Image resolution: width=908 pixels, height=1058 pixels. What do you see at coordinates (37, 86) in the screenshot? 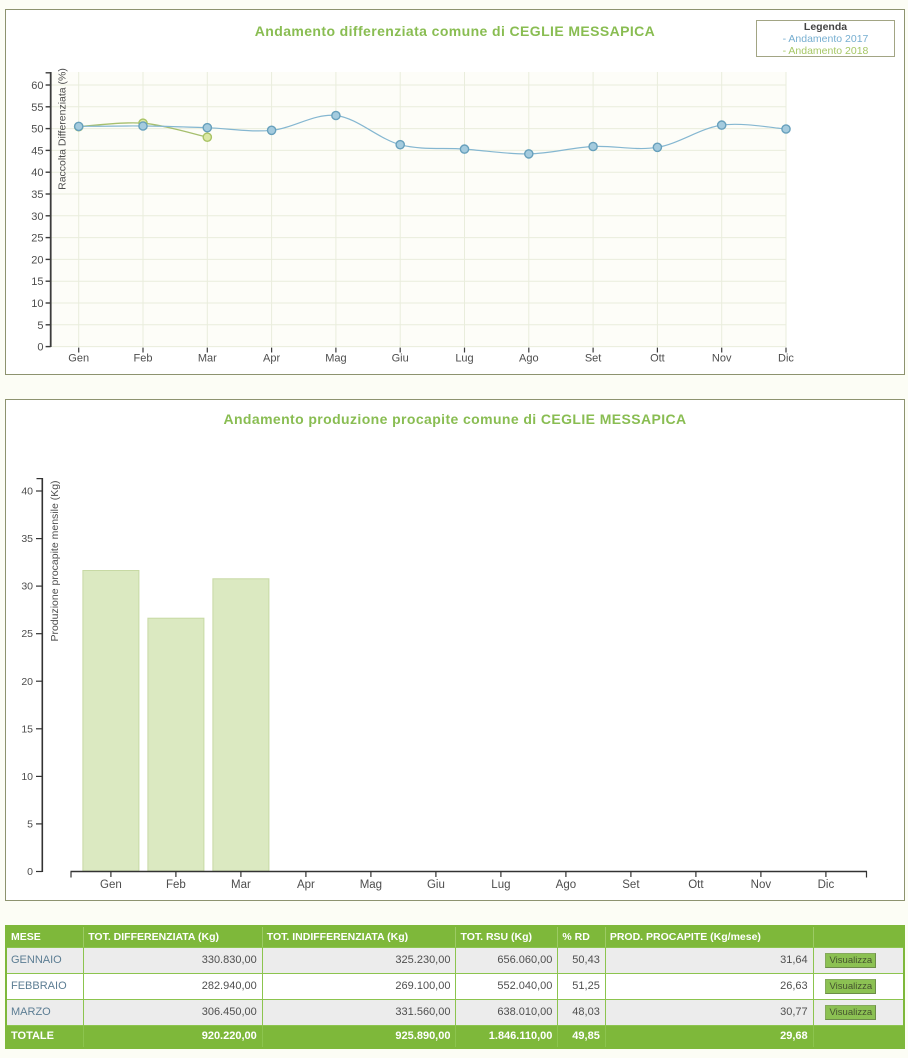
I see `svg-text: 60` at bounding box center [37, 86].